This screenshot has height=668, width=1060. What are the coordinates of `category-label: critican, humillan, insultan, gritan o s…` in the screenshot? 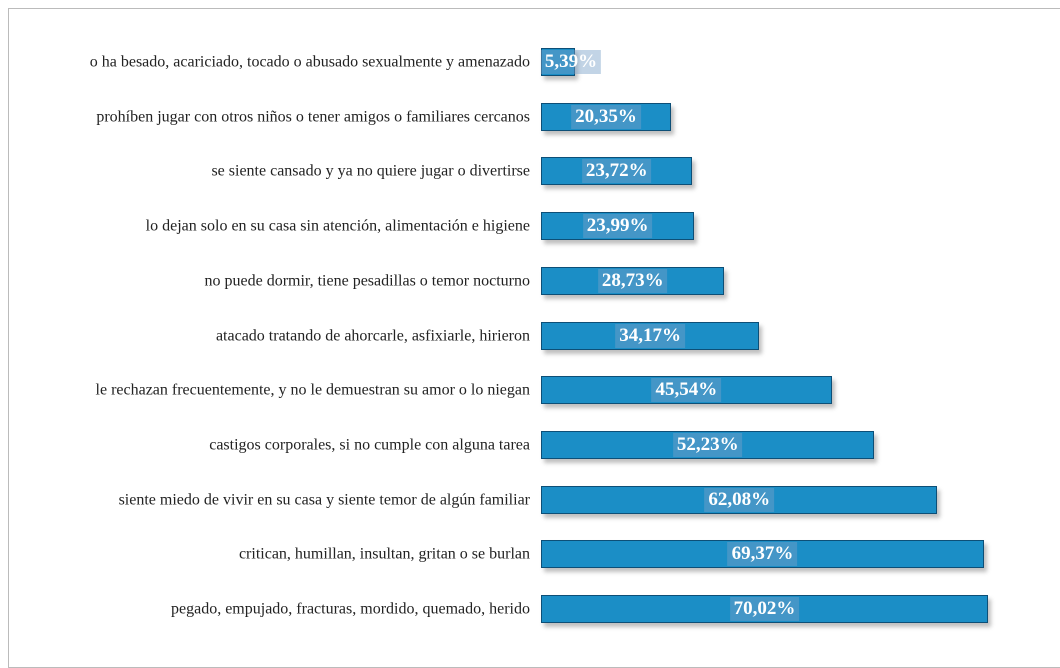 It's located at (384, 554).